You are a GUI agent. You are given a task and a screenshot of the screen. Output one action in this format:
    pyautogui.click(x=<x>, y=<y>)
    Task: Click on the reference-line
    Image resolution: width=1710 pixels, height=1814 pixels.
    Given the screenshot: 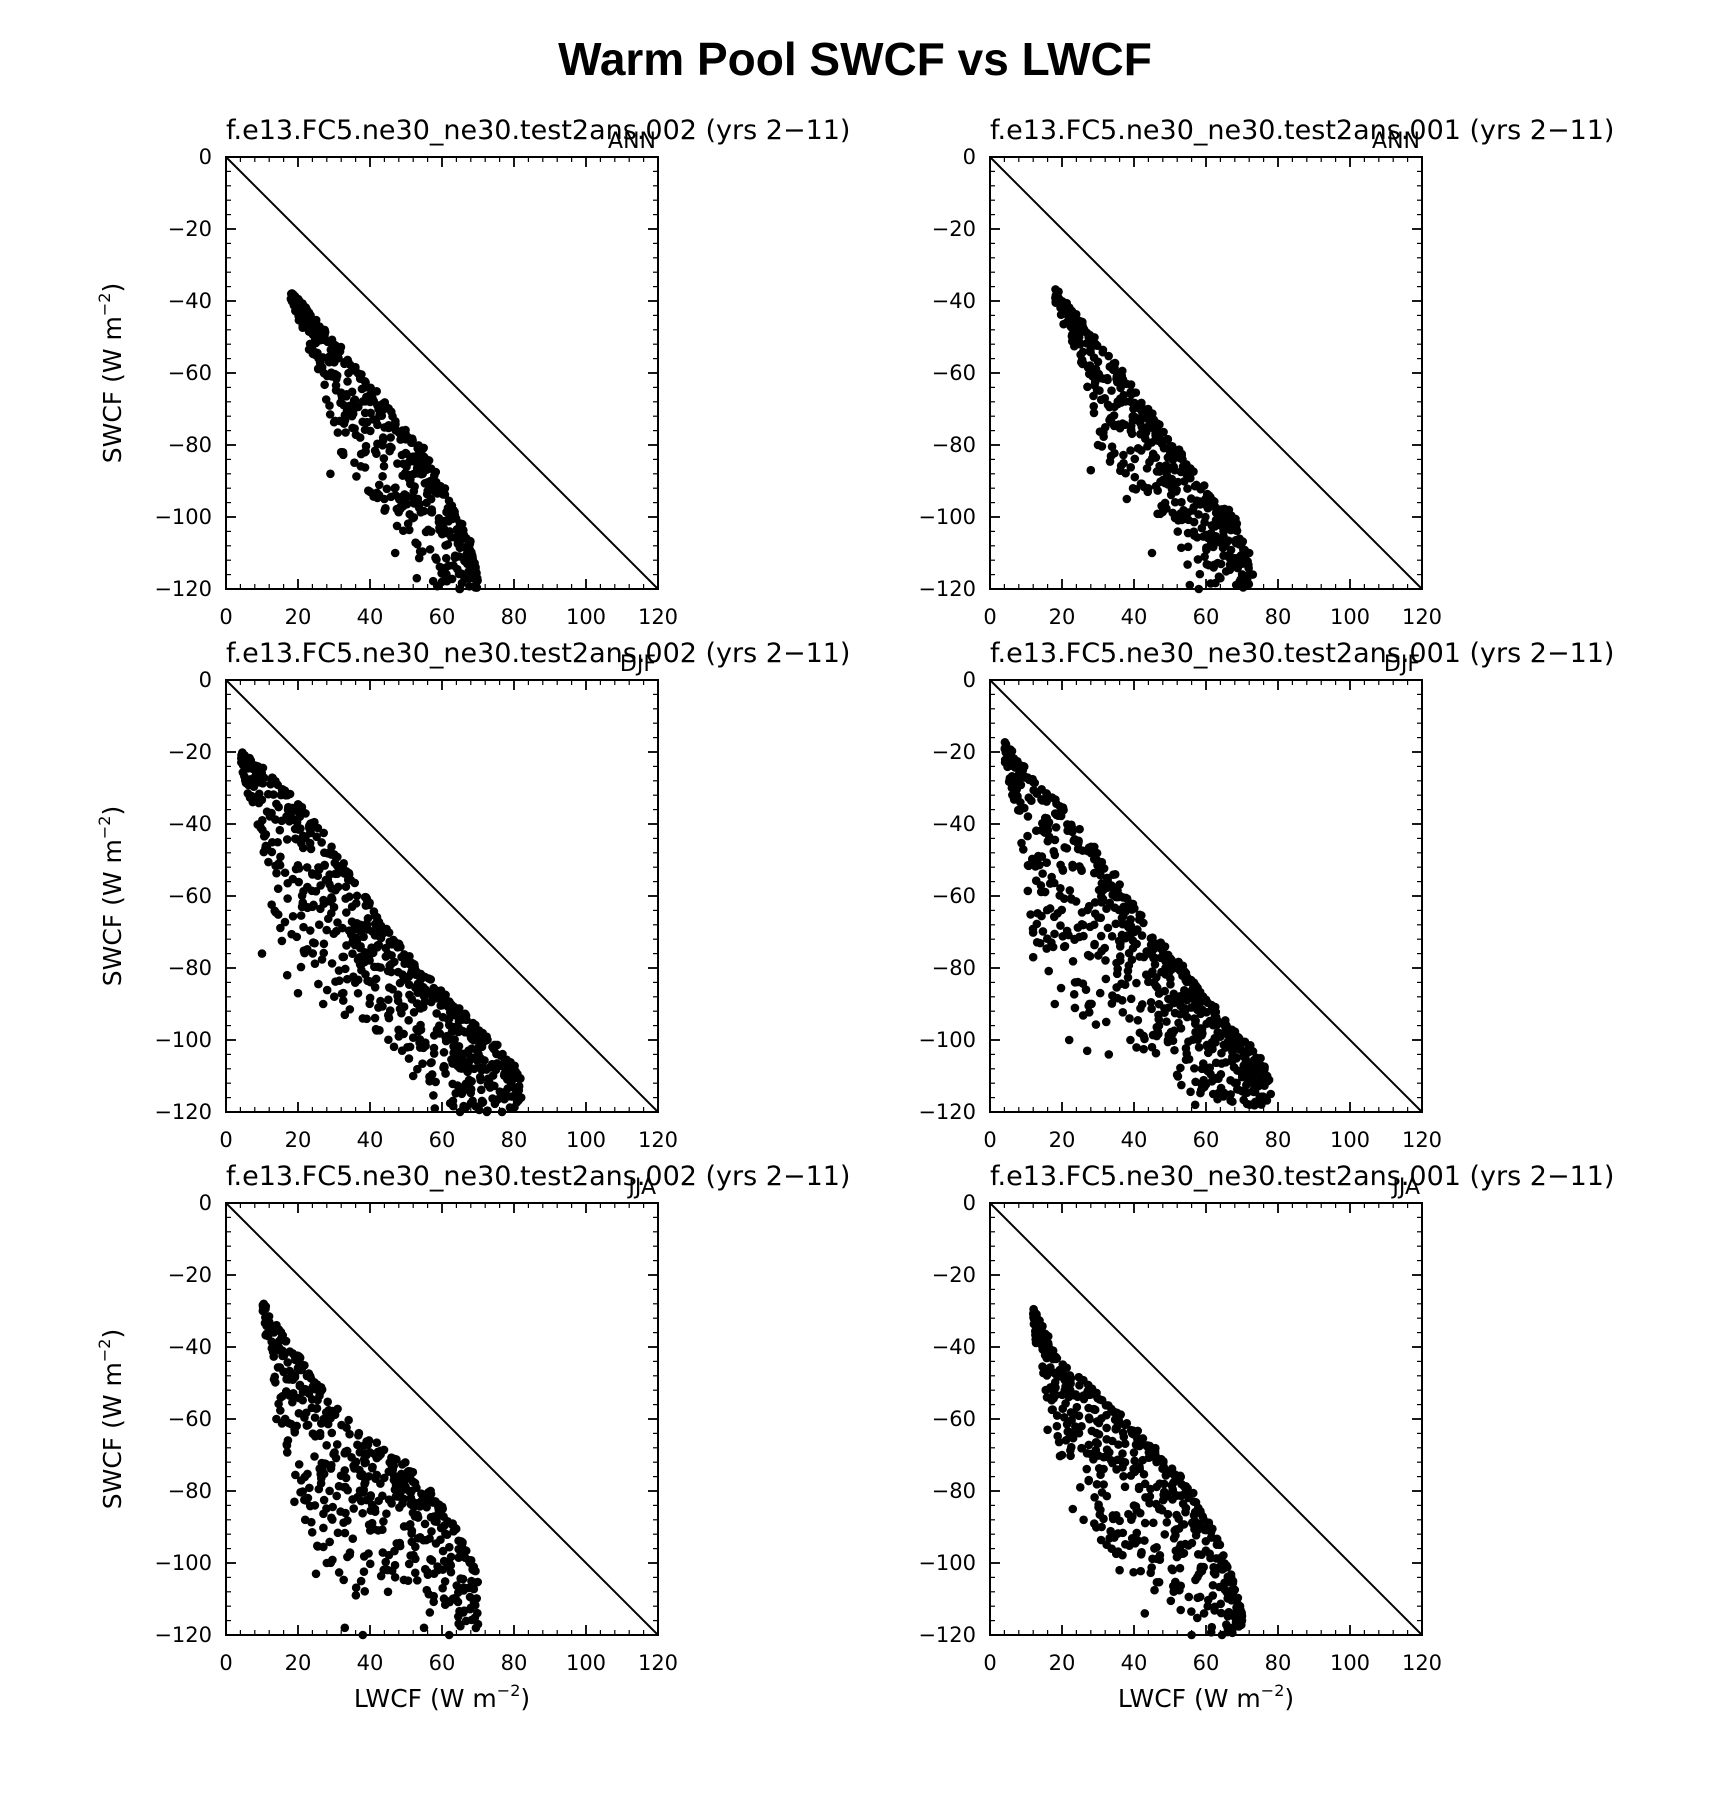 What is the action you would take?
    pyautogui.click(x=442, y=896)
    